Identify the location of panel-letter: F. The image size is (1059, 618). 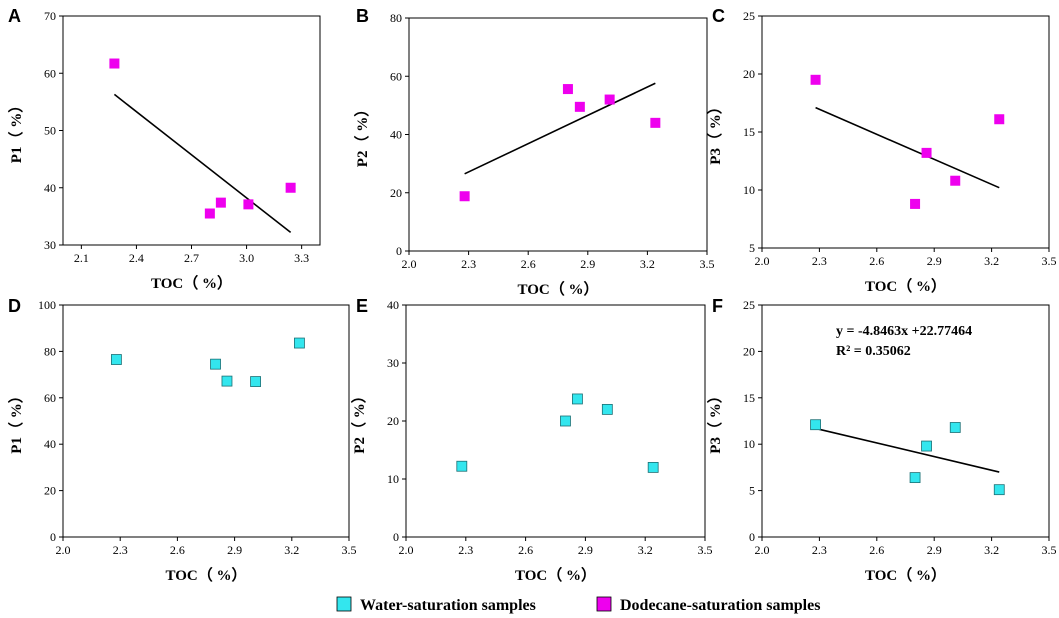
(717, 306).